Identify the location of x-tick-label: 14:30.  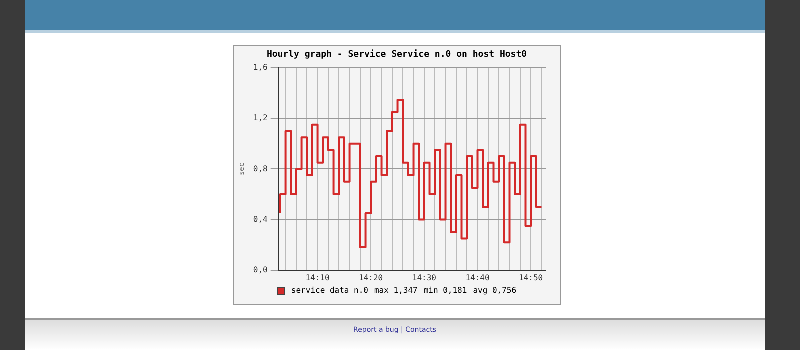
(424, 277).